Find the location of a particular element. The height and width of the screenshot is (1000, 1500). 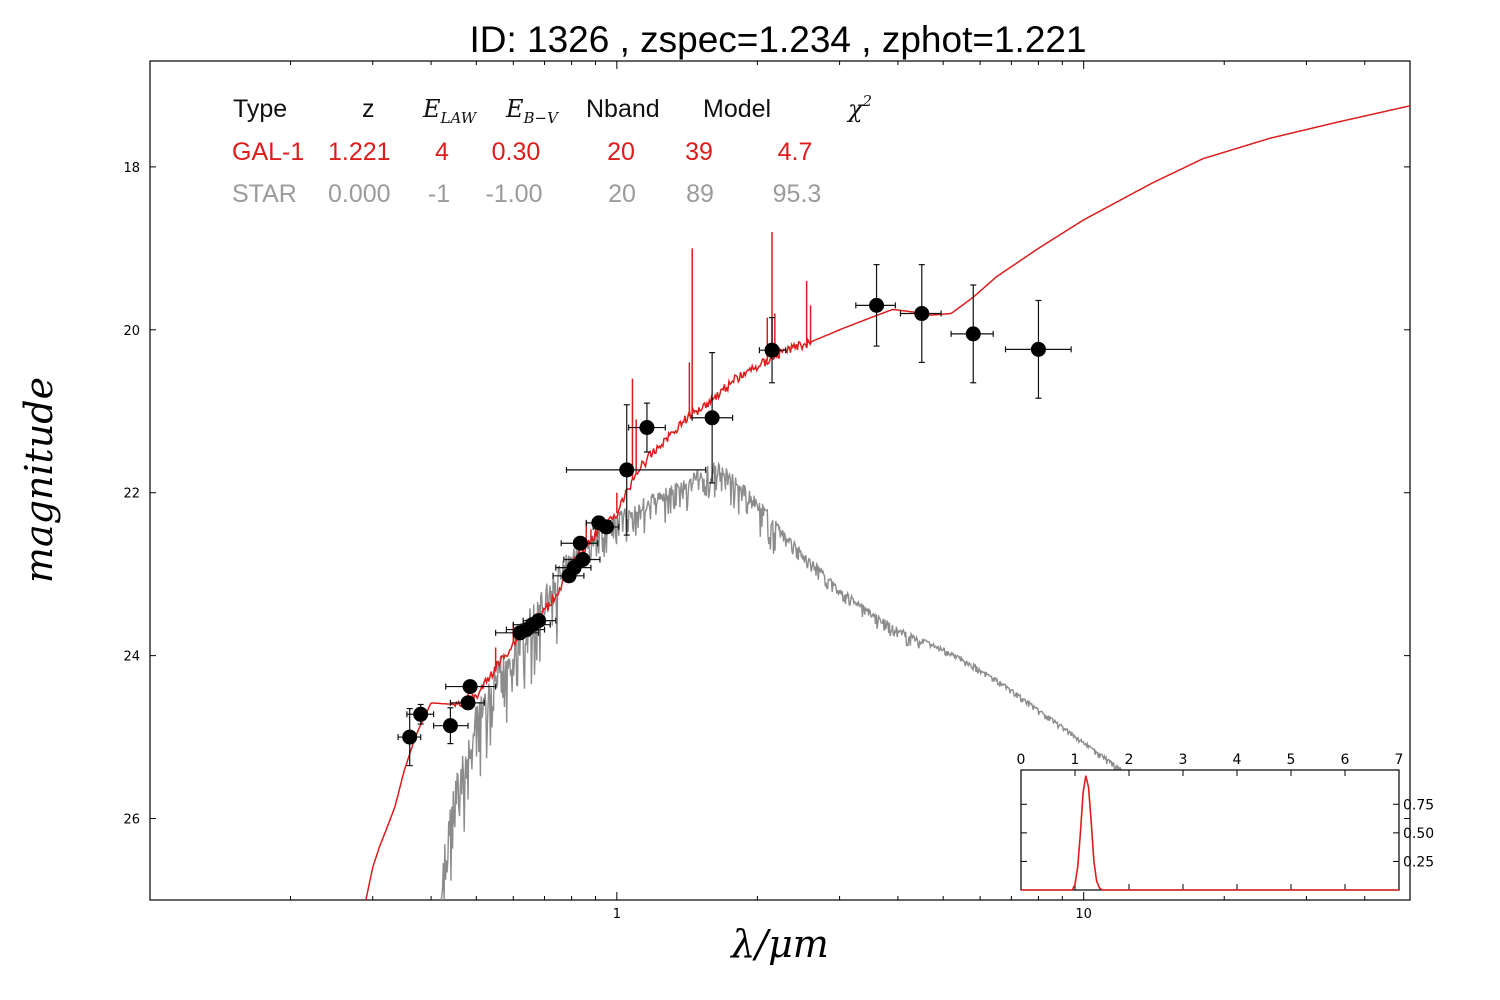

inset-x-ticks: 0 1 2 3 4 5 6 7 is located at coordinates (1210, 821).